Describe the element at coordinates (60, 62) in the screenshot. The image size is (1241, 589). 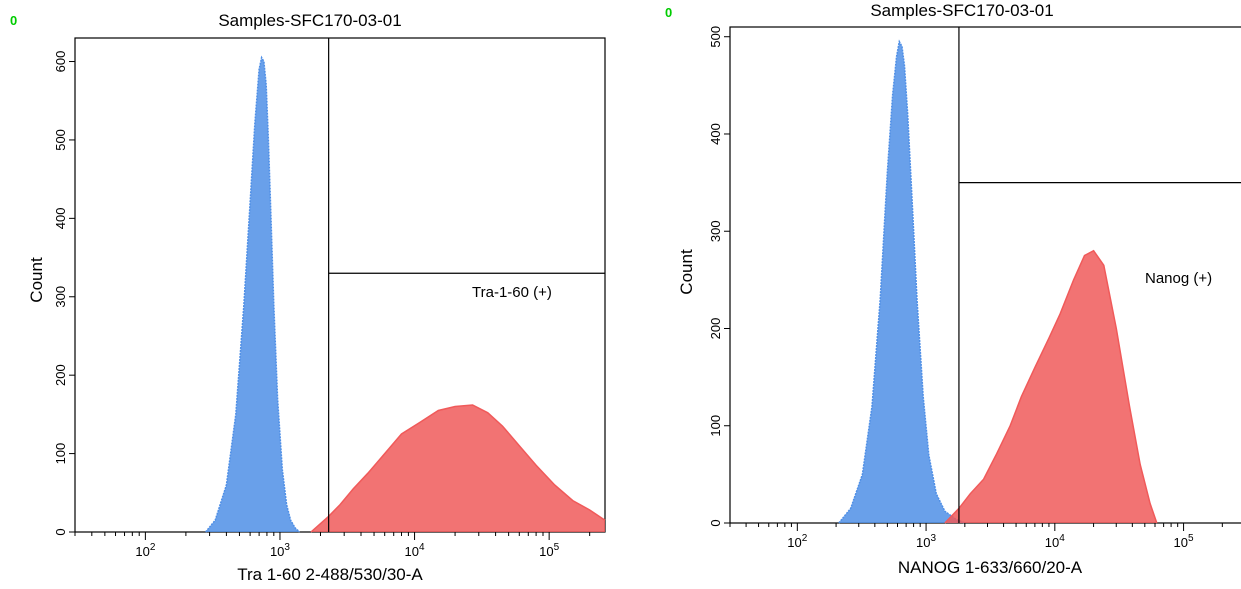
I see `y-tick-label: 600` at that location.